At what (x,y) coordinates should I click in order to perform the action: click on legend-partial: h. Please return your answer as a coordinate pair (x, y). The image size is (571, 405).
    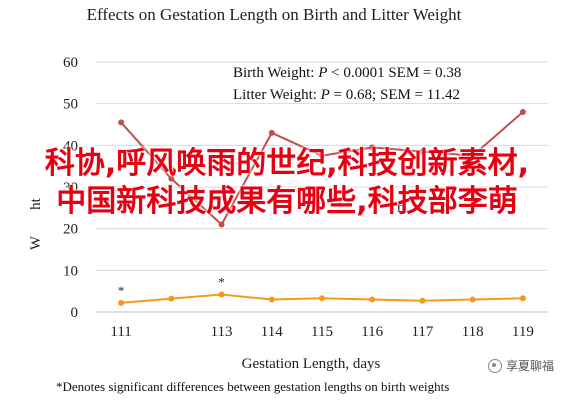
    Looking at the image, I should click on (401, 208).